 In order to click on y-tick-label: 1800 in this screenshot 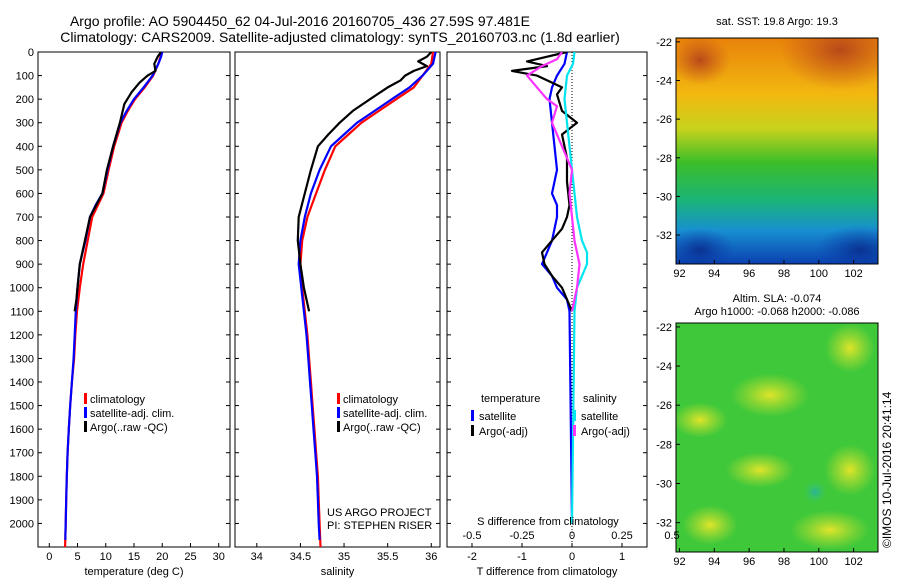, I will do `click(22, 477)`.